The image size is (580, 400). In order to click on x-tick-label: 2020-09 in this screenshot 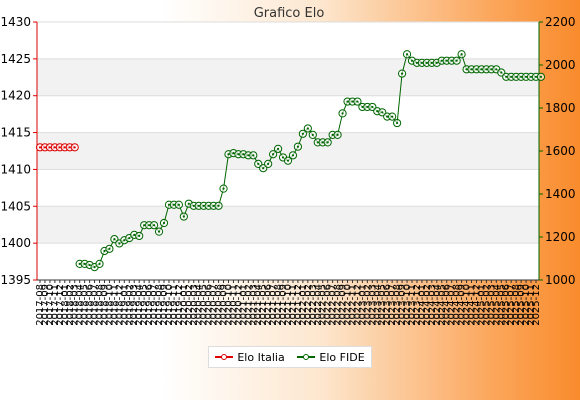, I will do `click(224, 305)`.